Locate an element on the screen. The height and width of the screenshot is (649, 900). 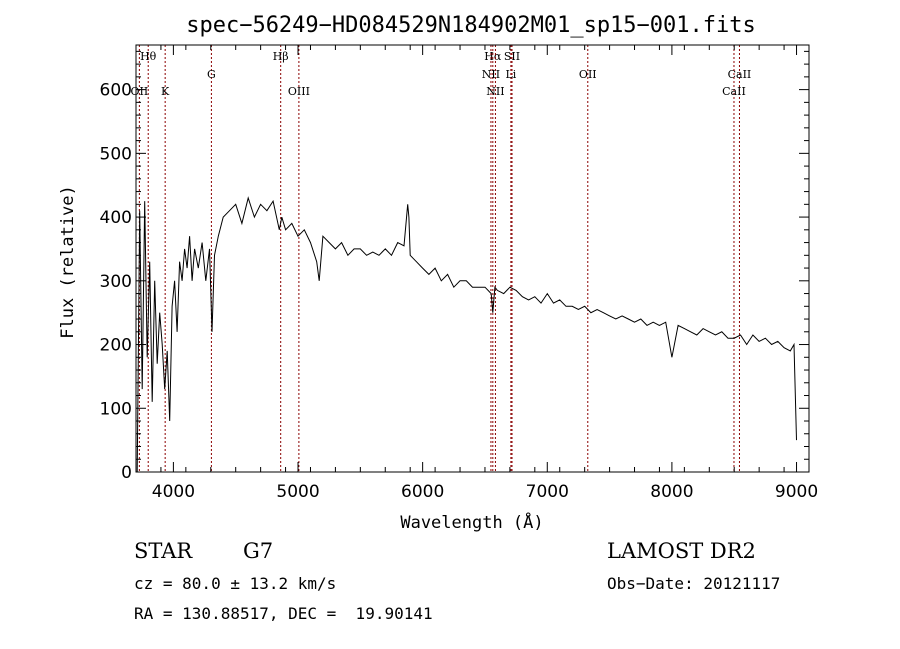
y-tick-label: 0 is located at coordinates (126, 473).